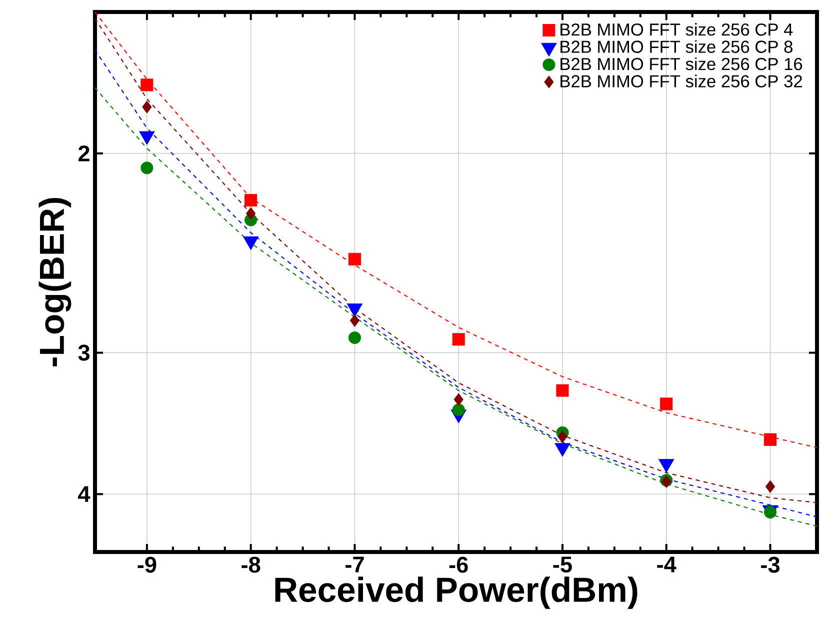 This screenshot has height=642, width=821. I want to click on x-tick-label: -5, so click(562, 564).